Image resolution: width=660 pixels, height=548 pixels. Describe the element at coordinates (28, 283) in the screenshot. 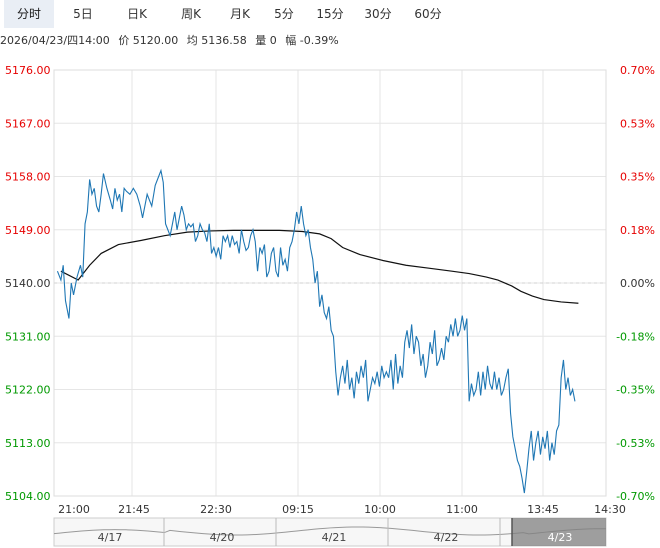

I see `y-tick-label: 5140.00` at that location.